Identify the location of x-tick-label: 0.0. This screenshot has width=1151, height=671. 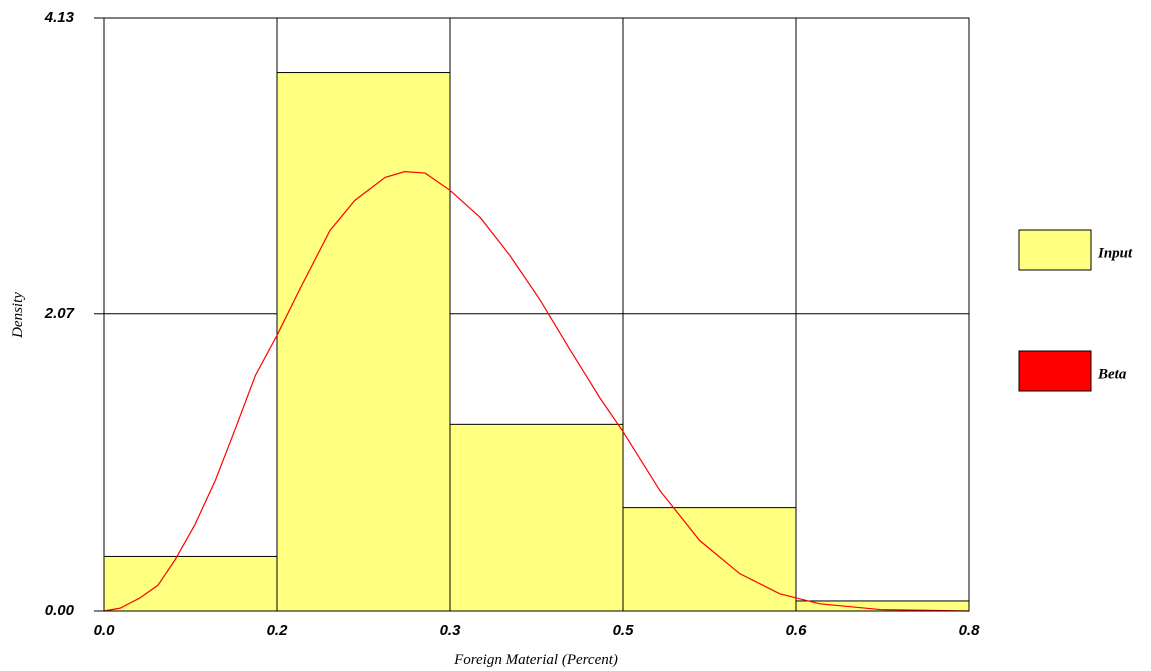
(105, 630).